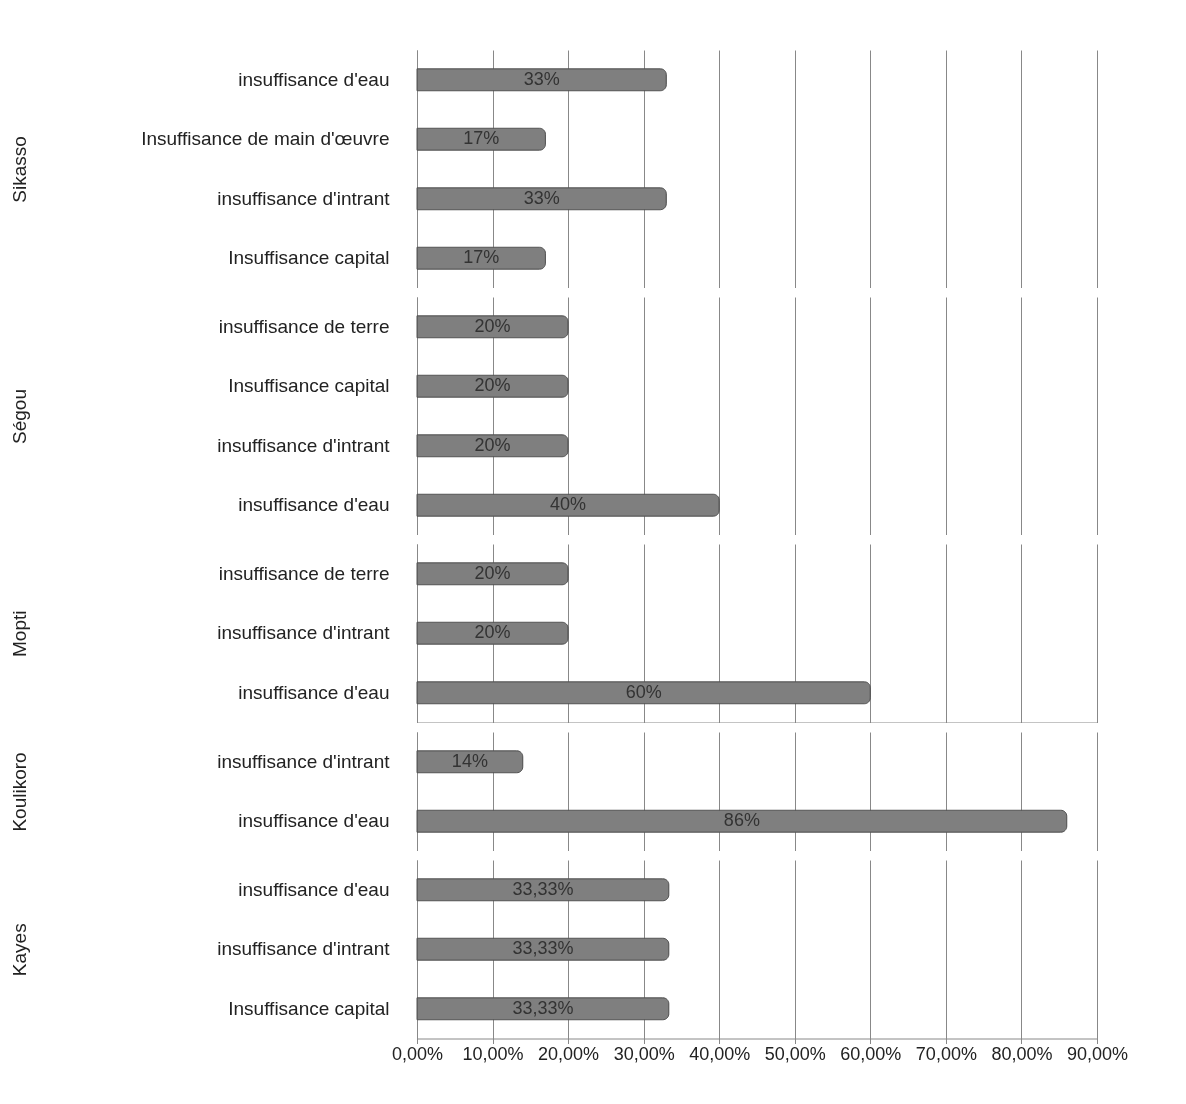 The width and height of the screenshot is (1186, 1104). I want to click on data-label: 40%, so click(568, 504).